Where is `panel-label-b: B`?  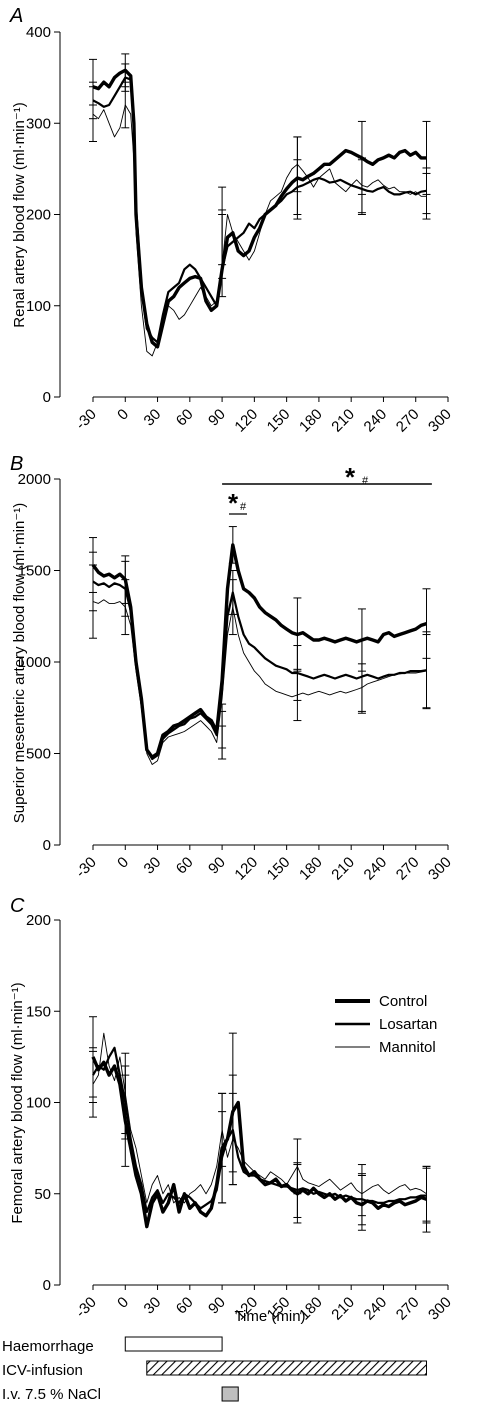
panel-label-b: B is located at coordinates (16, 464).